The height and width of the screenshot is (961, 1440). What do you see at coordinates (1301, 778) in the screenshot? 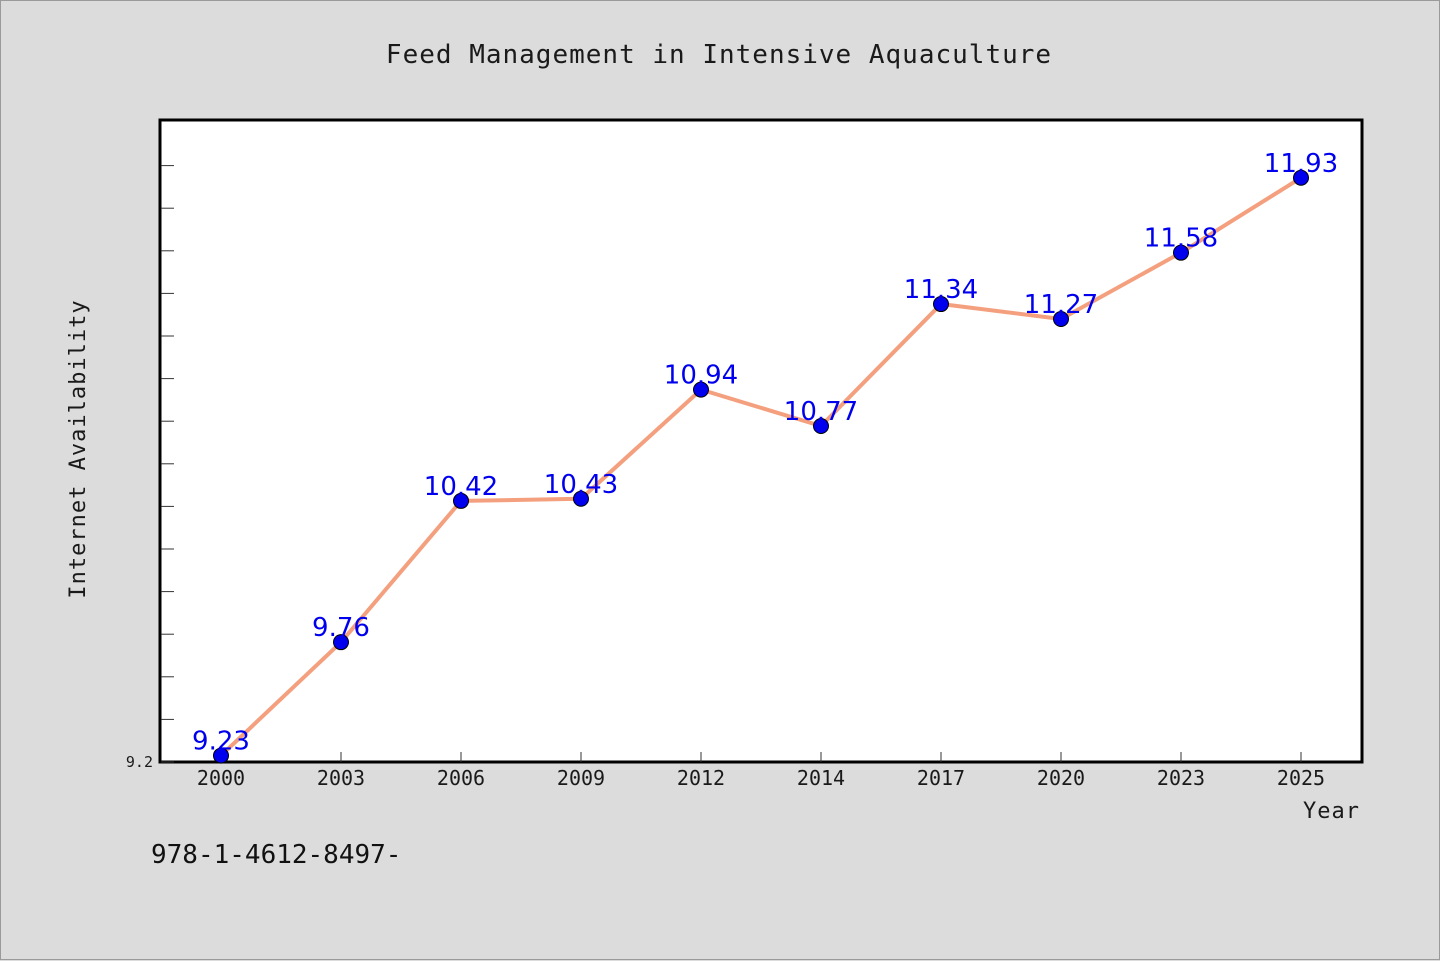
I see `x-tick-label: 2025` at bounding box center [1301, 778].